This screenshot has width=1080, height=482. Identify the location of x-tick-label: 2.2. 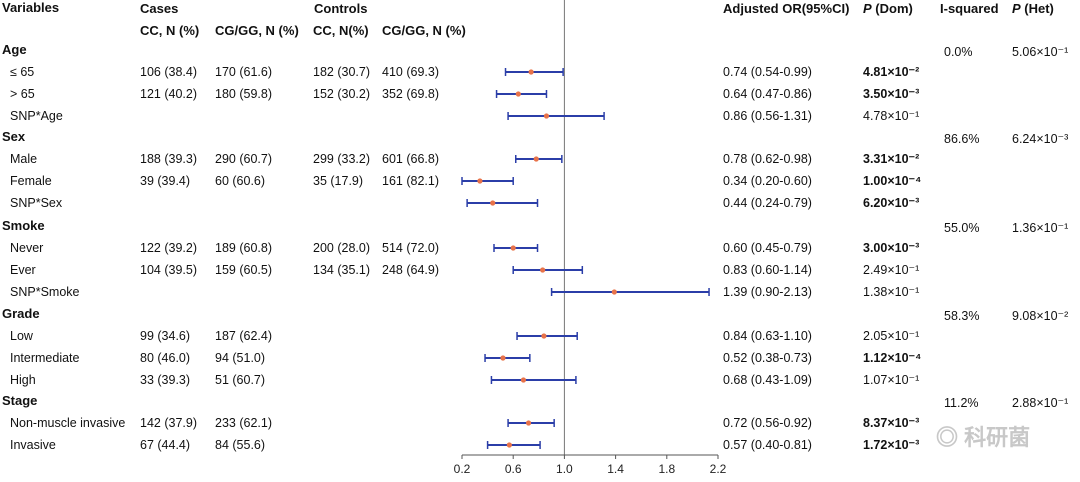
(718, 469).